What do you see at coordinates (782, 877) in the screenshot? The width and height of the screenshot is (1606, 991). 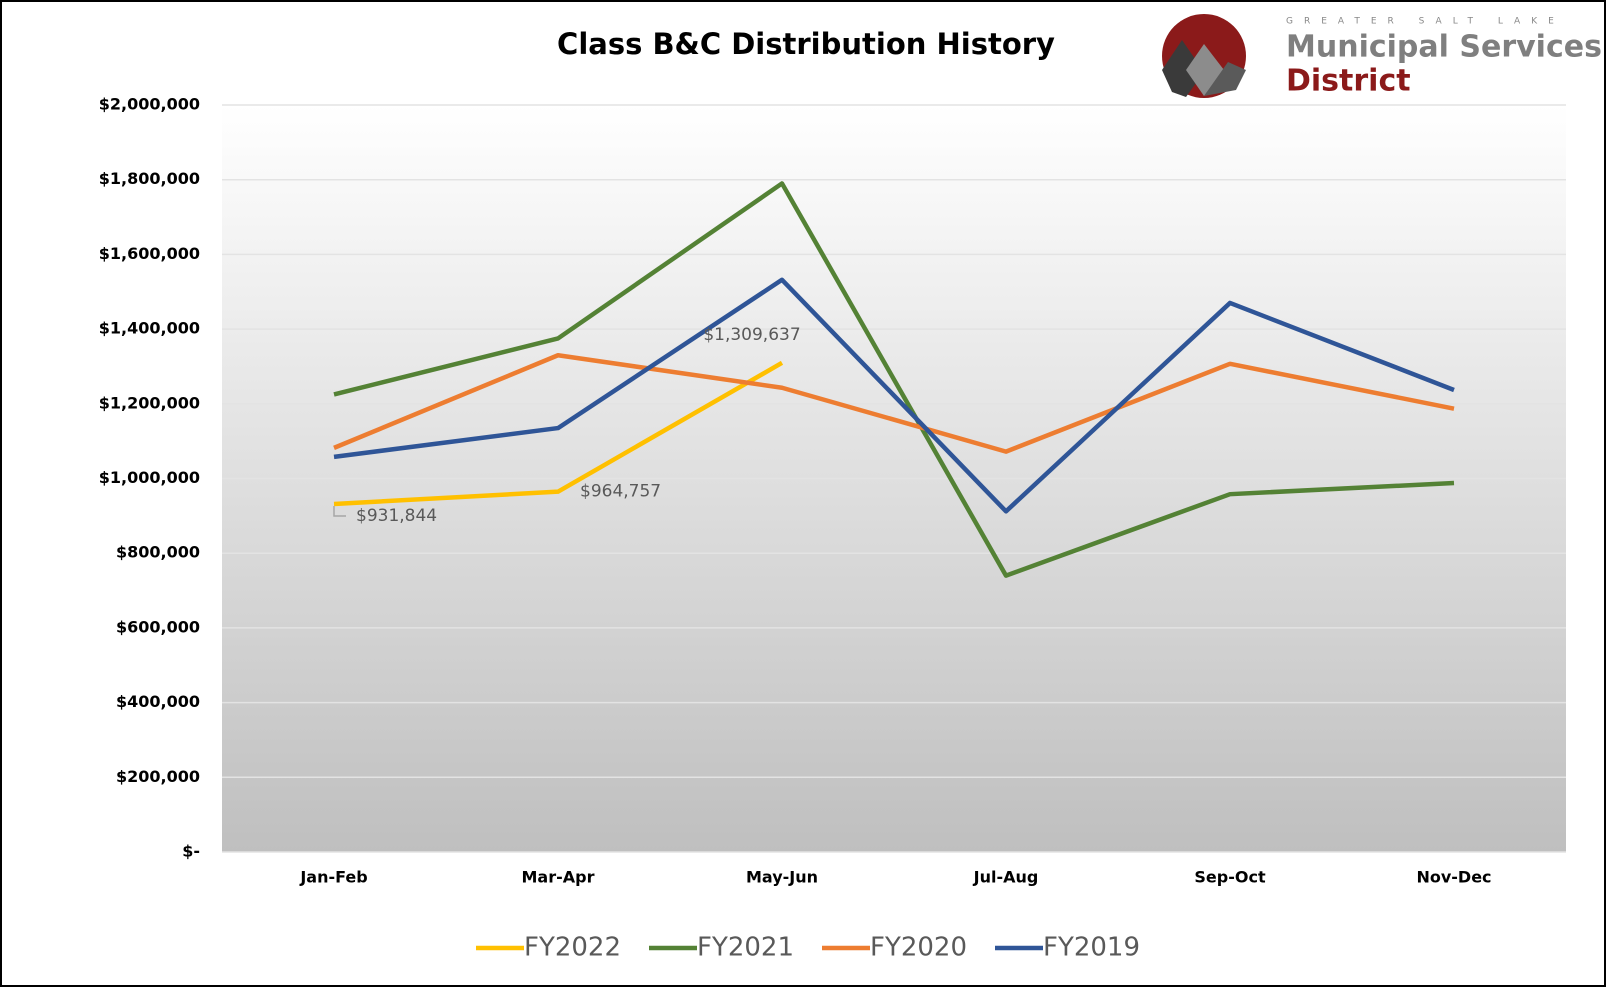 I see `x-tick-label: May-Jun` at bounding box center [782, 877].